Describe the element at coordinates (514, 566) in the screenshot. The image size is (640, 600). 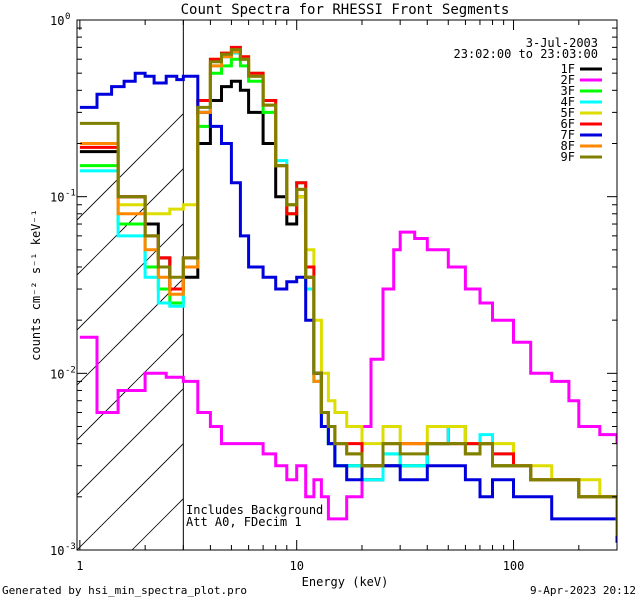
I see `x-tick-label: 100` at that location.